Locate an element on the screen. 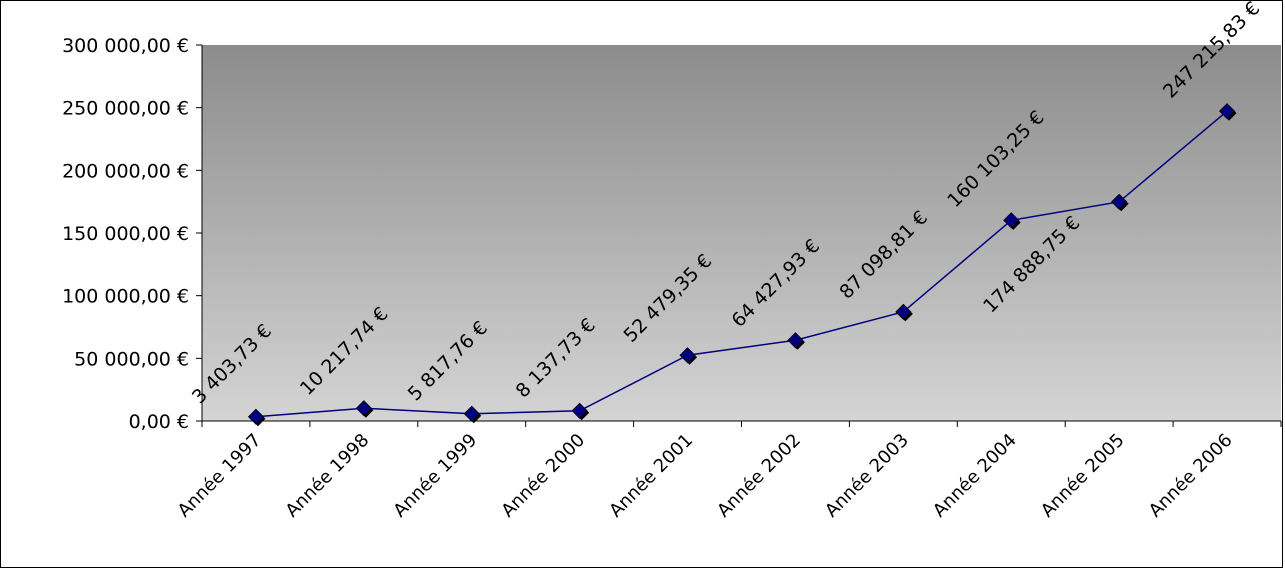 This screenshot has width=1285, height=573. x-tick-label: Année 1999 is located at coordinates (435, 476).